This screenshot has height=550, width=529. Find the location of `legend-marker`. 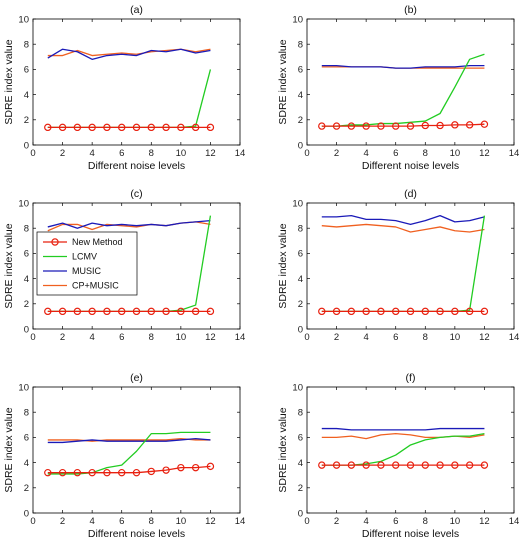

legend-marker is located at coordinates (55, 242).